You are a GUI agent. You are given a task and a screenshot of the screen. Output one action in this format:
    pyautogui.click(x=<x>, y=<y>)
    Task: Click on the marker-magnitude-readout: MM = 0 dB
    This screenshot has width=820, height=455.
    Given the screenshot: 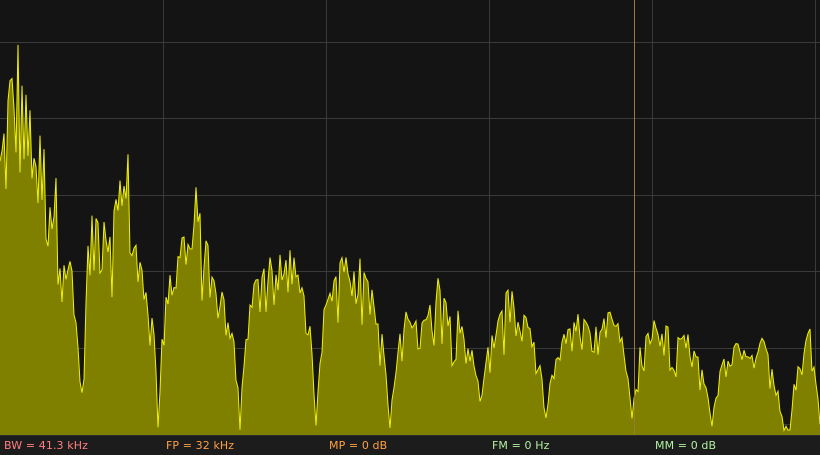 What is the action you would take?
    pyautogui.click(x=686, y=445)
    